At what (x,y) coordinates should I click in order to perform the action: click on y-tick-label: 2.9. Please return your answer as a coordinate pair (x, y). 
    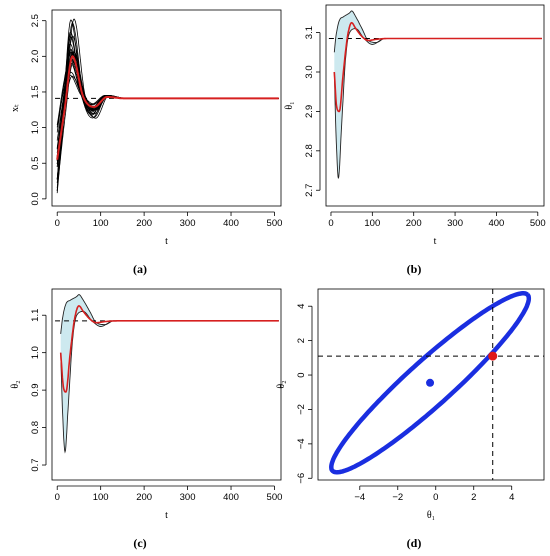
    Looking at the image, I should click on (309, 111).